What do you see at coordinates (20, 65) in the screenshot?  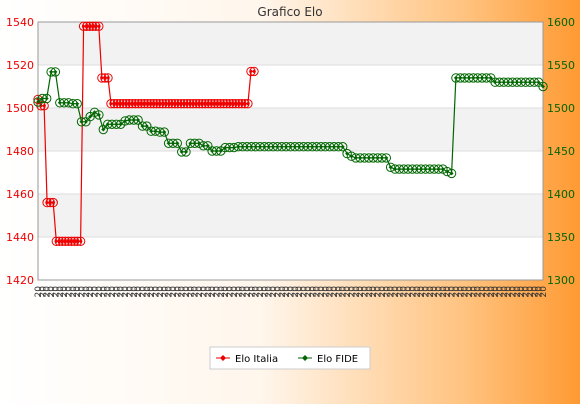 I see `left-y-tick-label: 1520` at bounding box center [20, 65].